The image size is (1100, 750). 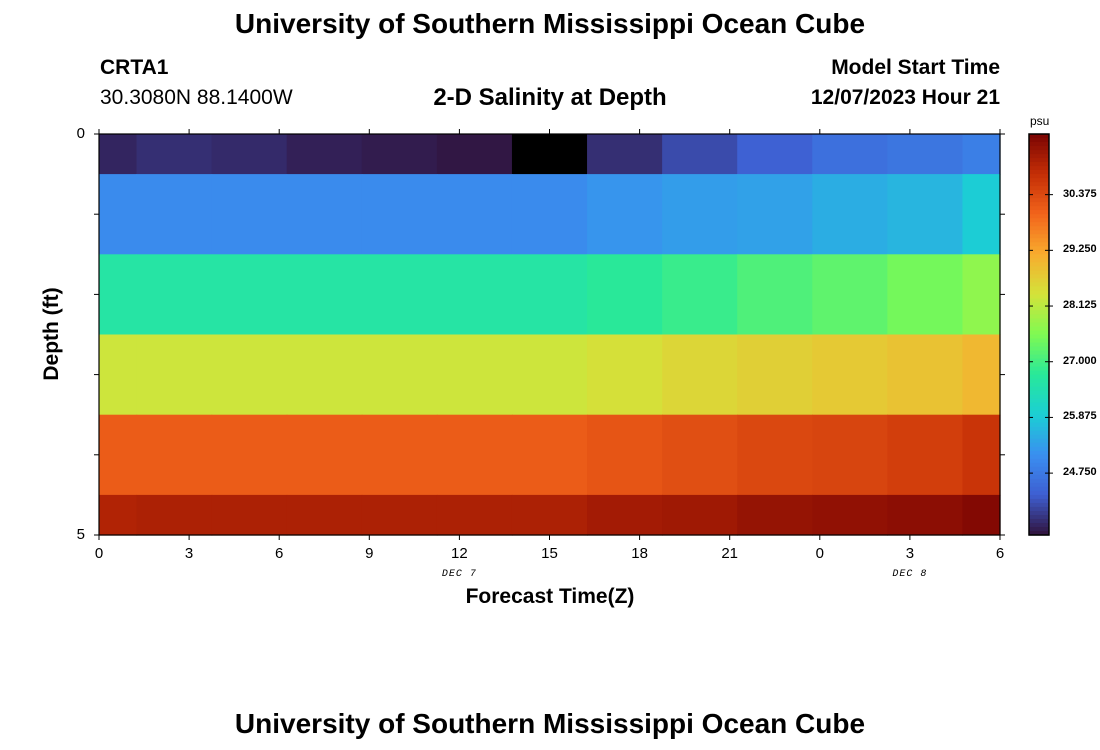 What do you see at coordinates (459, 553) in the screenshot?
I see `x-tick-label: 12` at bounding box center [459, 553].